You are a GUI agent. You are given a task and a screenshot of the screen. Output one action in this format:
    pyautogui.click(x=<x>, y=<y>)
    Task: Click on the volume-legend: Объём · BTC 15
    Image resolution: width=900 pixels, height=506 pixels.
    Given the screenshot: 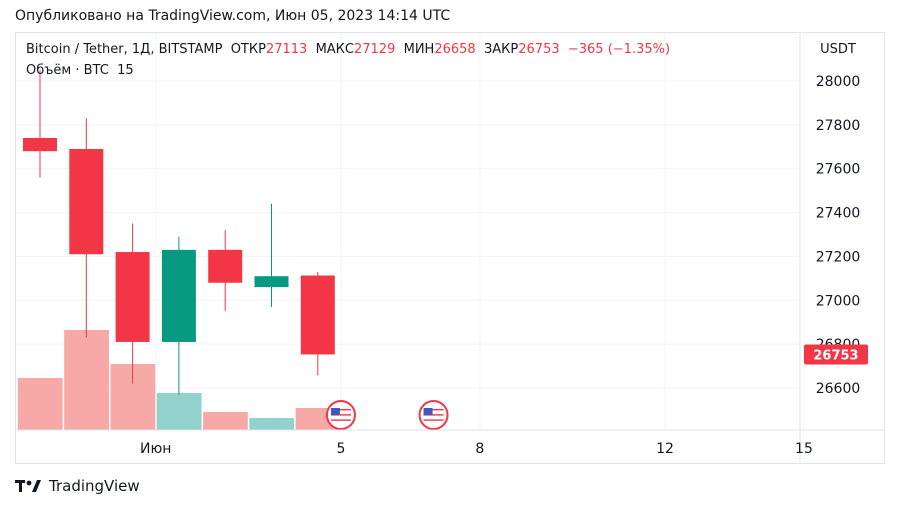 What is the action you would take?
    pyautogui.click(x=80, y=70)
    